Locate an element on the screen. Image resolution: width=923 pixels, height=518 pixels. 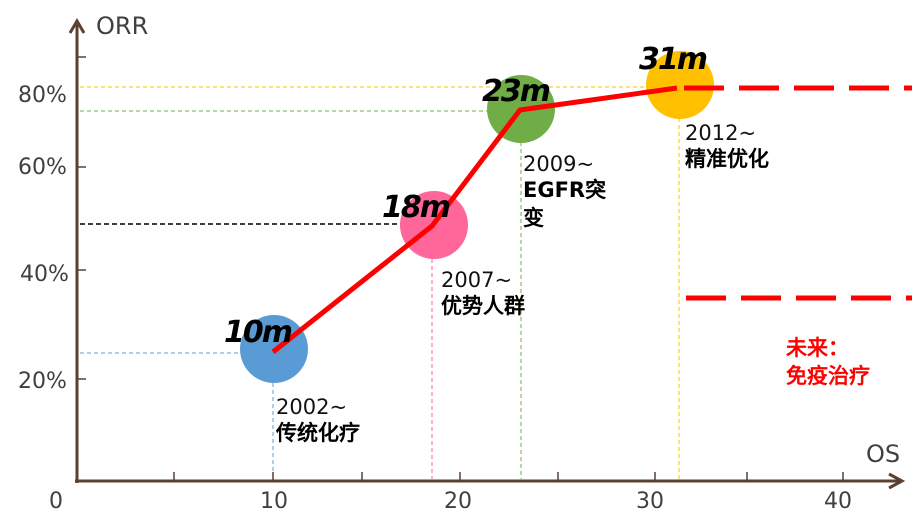
x-tick-label-0: 0 is located at coordinates (56, 501).